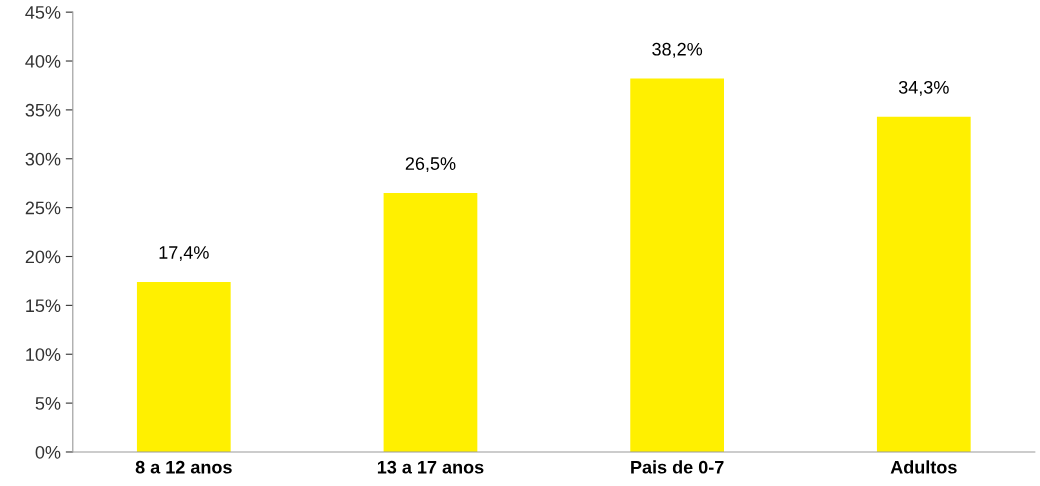 This screenshot has width=1040, height=486. Describe the element at coordinates (43, 208) in the screenshot. I see `y-tick-label: 25%` at that location.